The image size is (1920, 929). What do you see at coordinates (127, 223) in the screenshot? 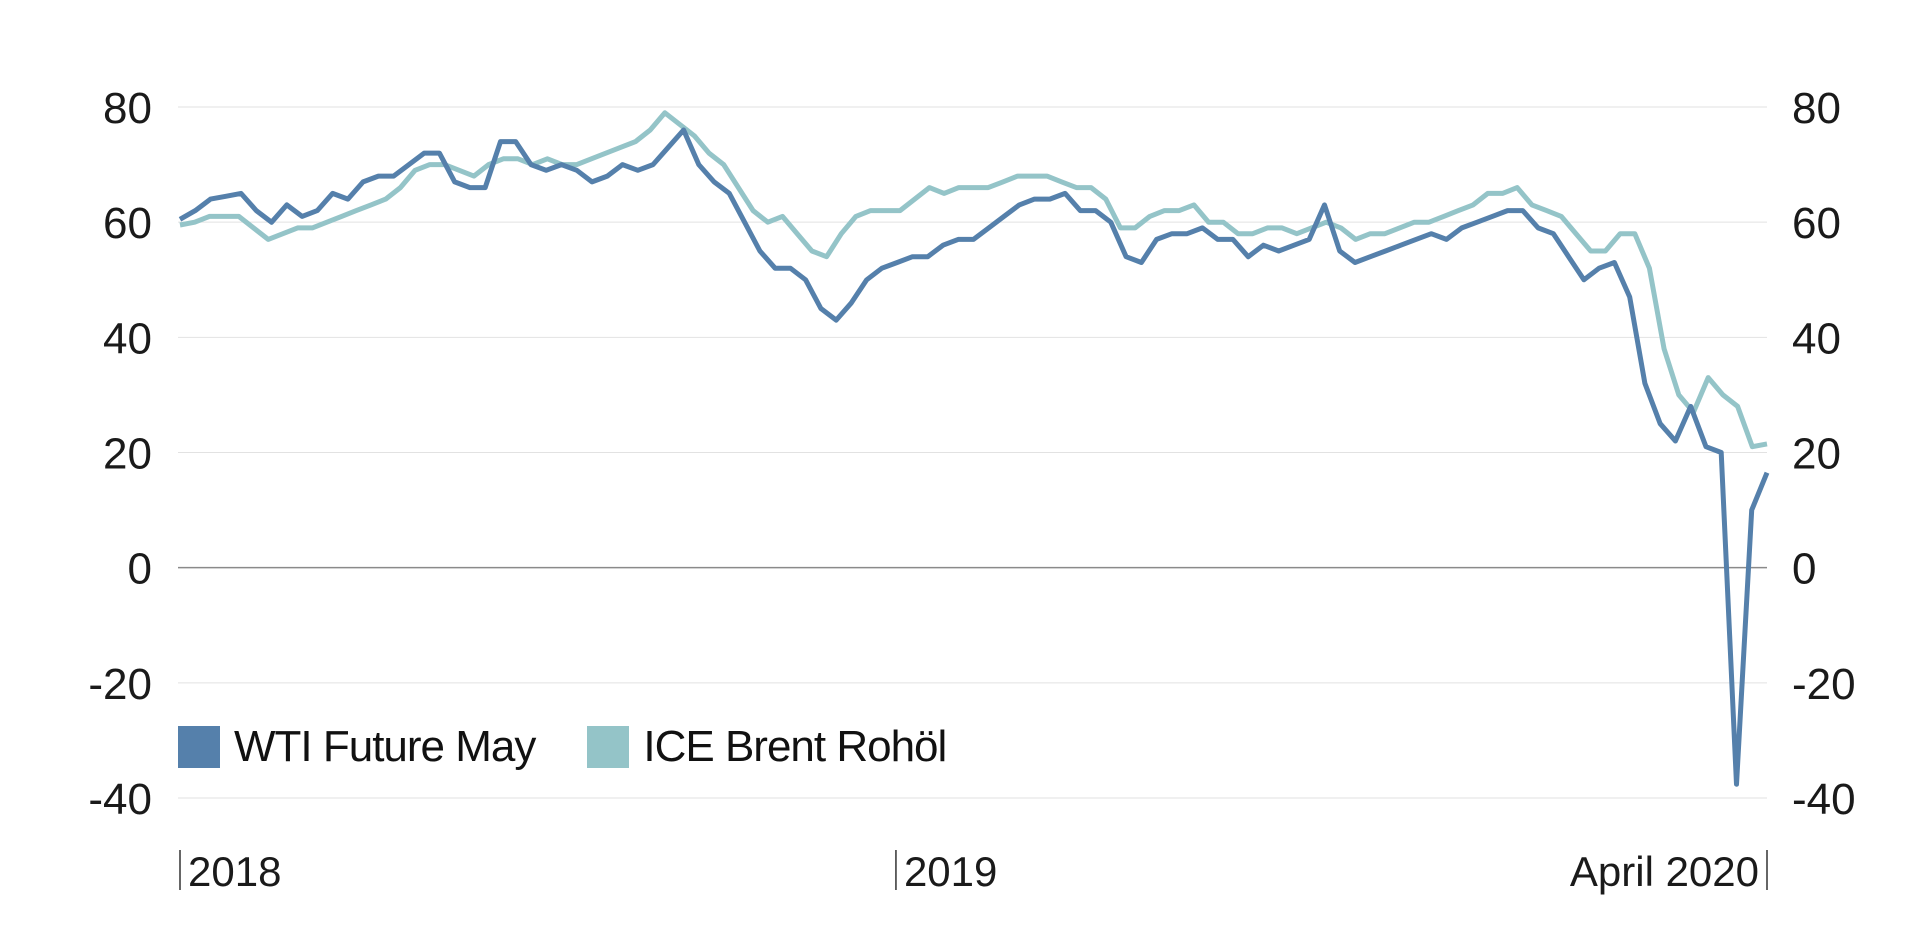
I see `y-tick-label-left: 60` at bounding box center [127, 223].